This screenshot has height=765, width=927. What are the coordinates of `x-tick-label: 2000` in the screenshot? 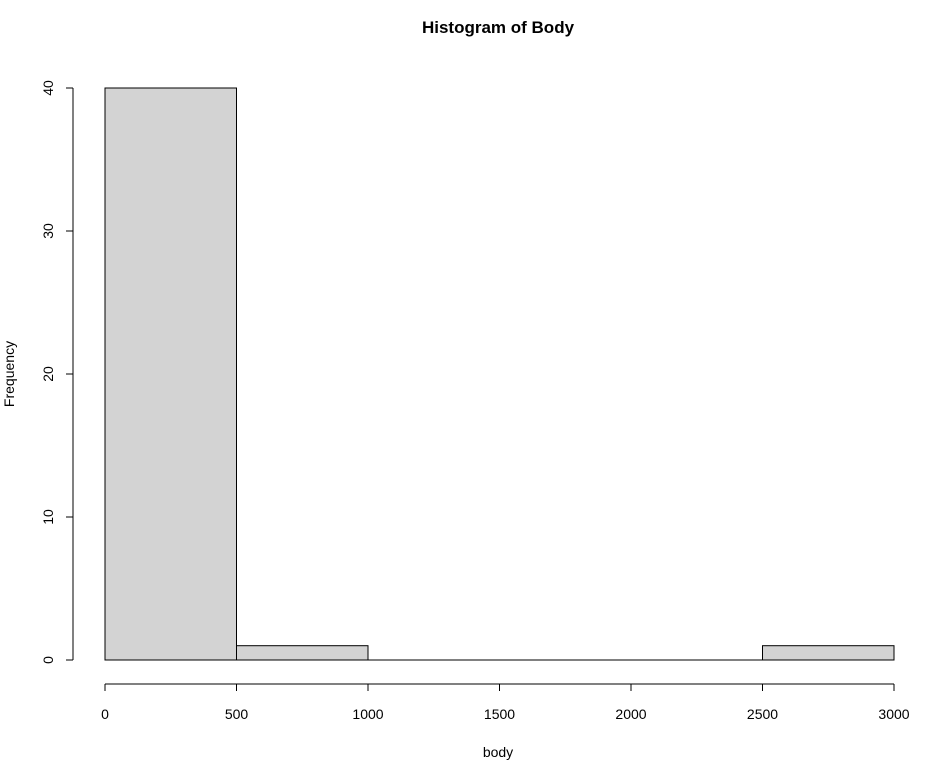 It's located at (630, 714).